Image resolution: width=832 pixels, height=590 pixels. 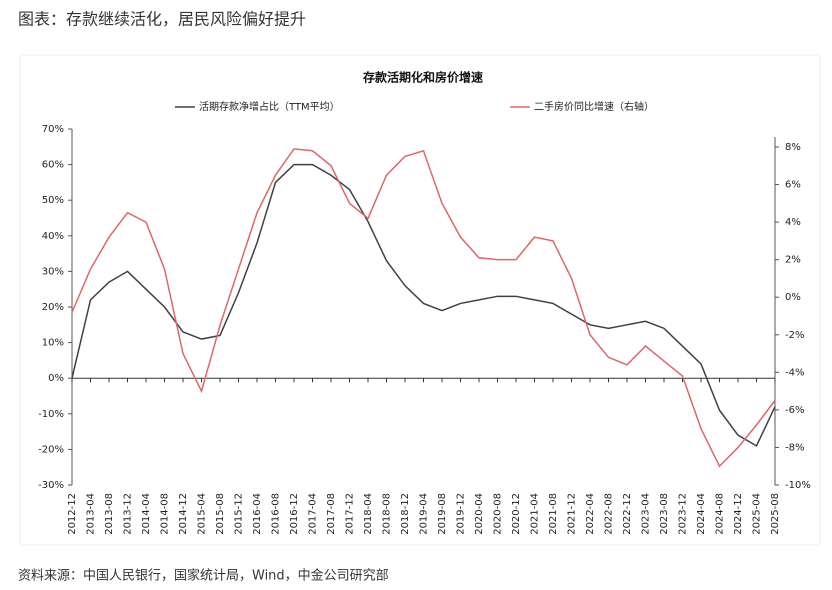 What do you see at coordinates (53, 307) in the screenshot?
I see `y-tick-label: 20%` at bounding box center [53, 307].